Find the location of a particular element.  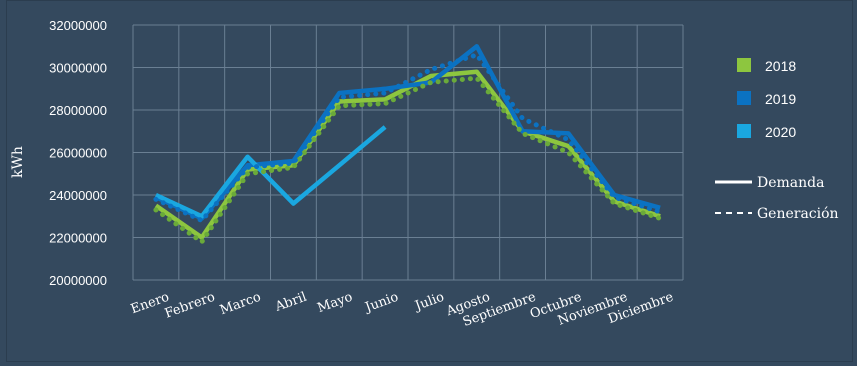

y-tick-label: 26000000 is located at coordinates (78, 153).